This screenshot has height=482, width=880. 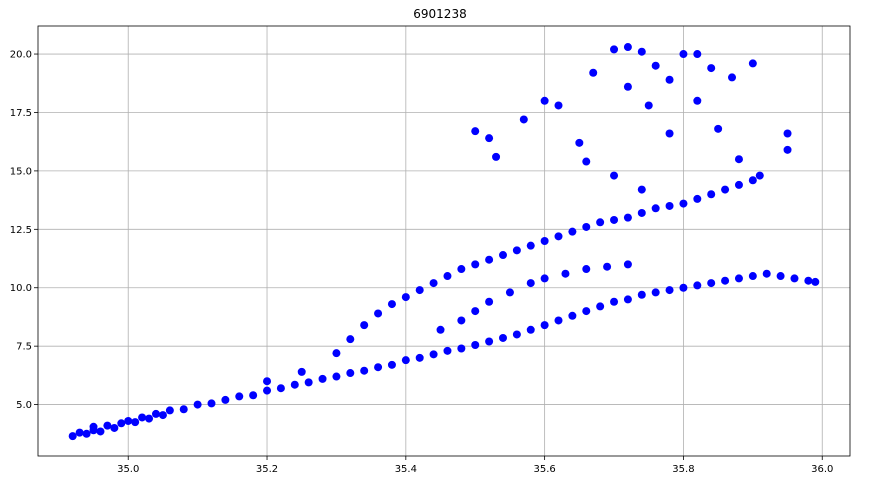 I want to click on y-axis: 5.0 7.5 10.0 12.5 15.0 17.5 20.0, so click(x=24, y=230).